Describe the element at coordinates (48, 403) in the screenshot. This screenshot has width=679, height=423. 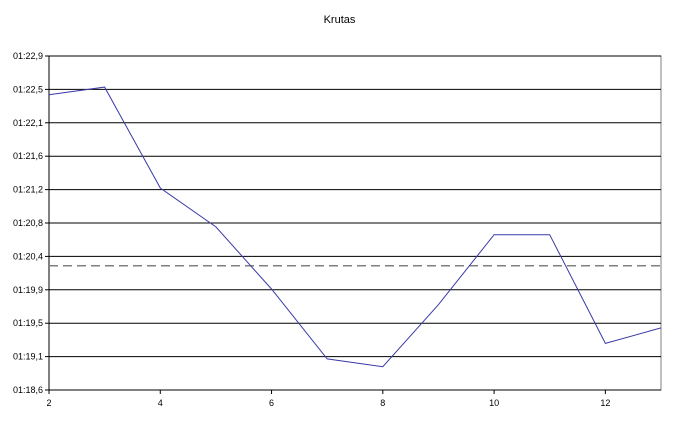
I see `x-tick-label: 2` at that location.